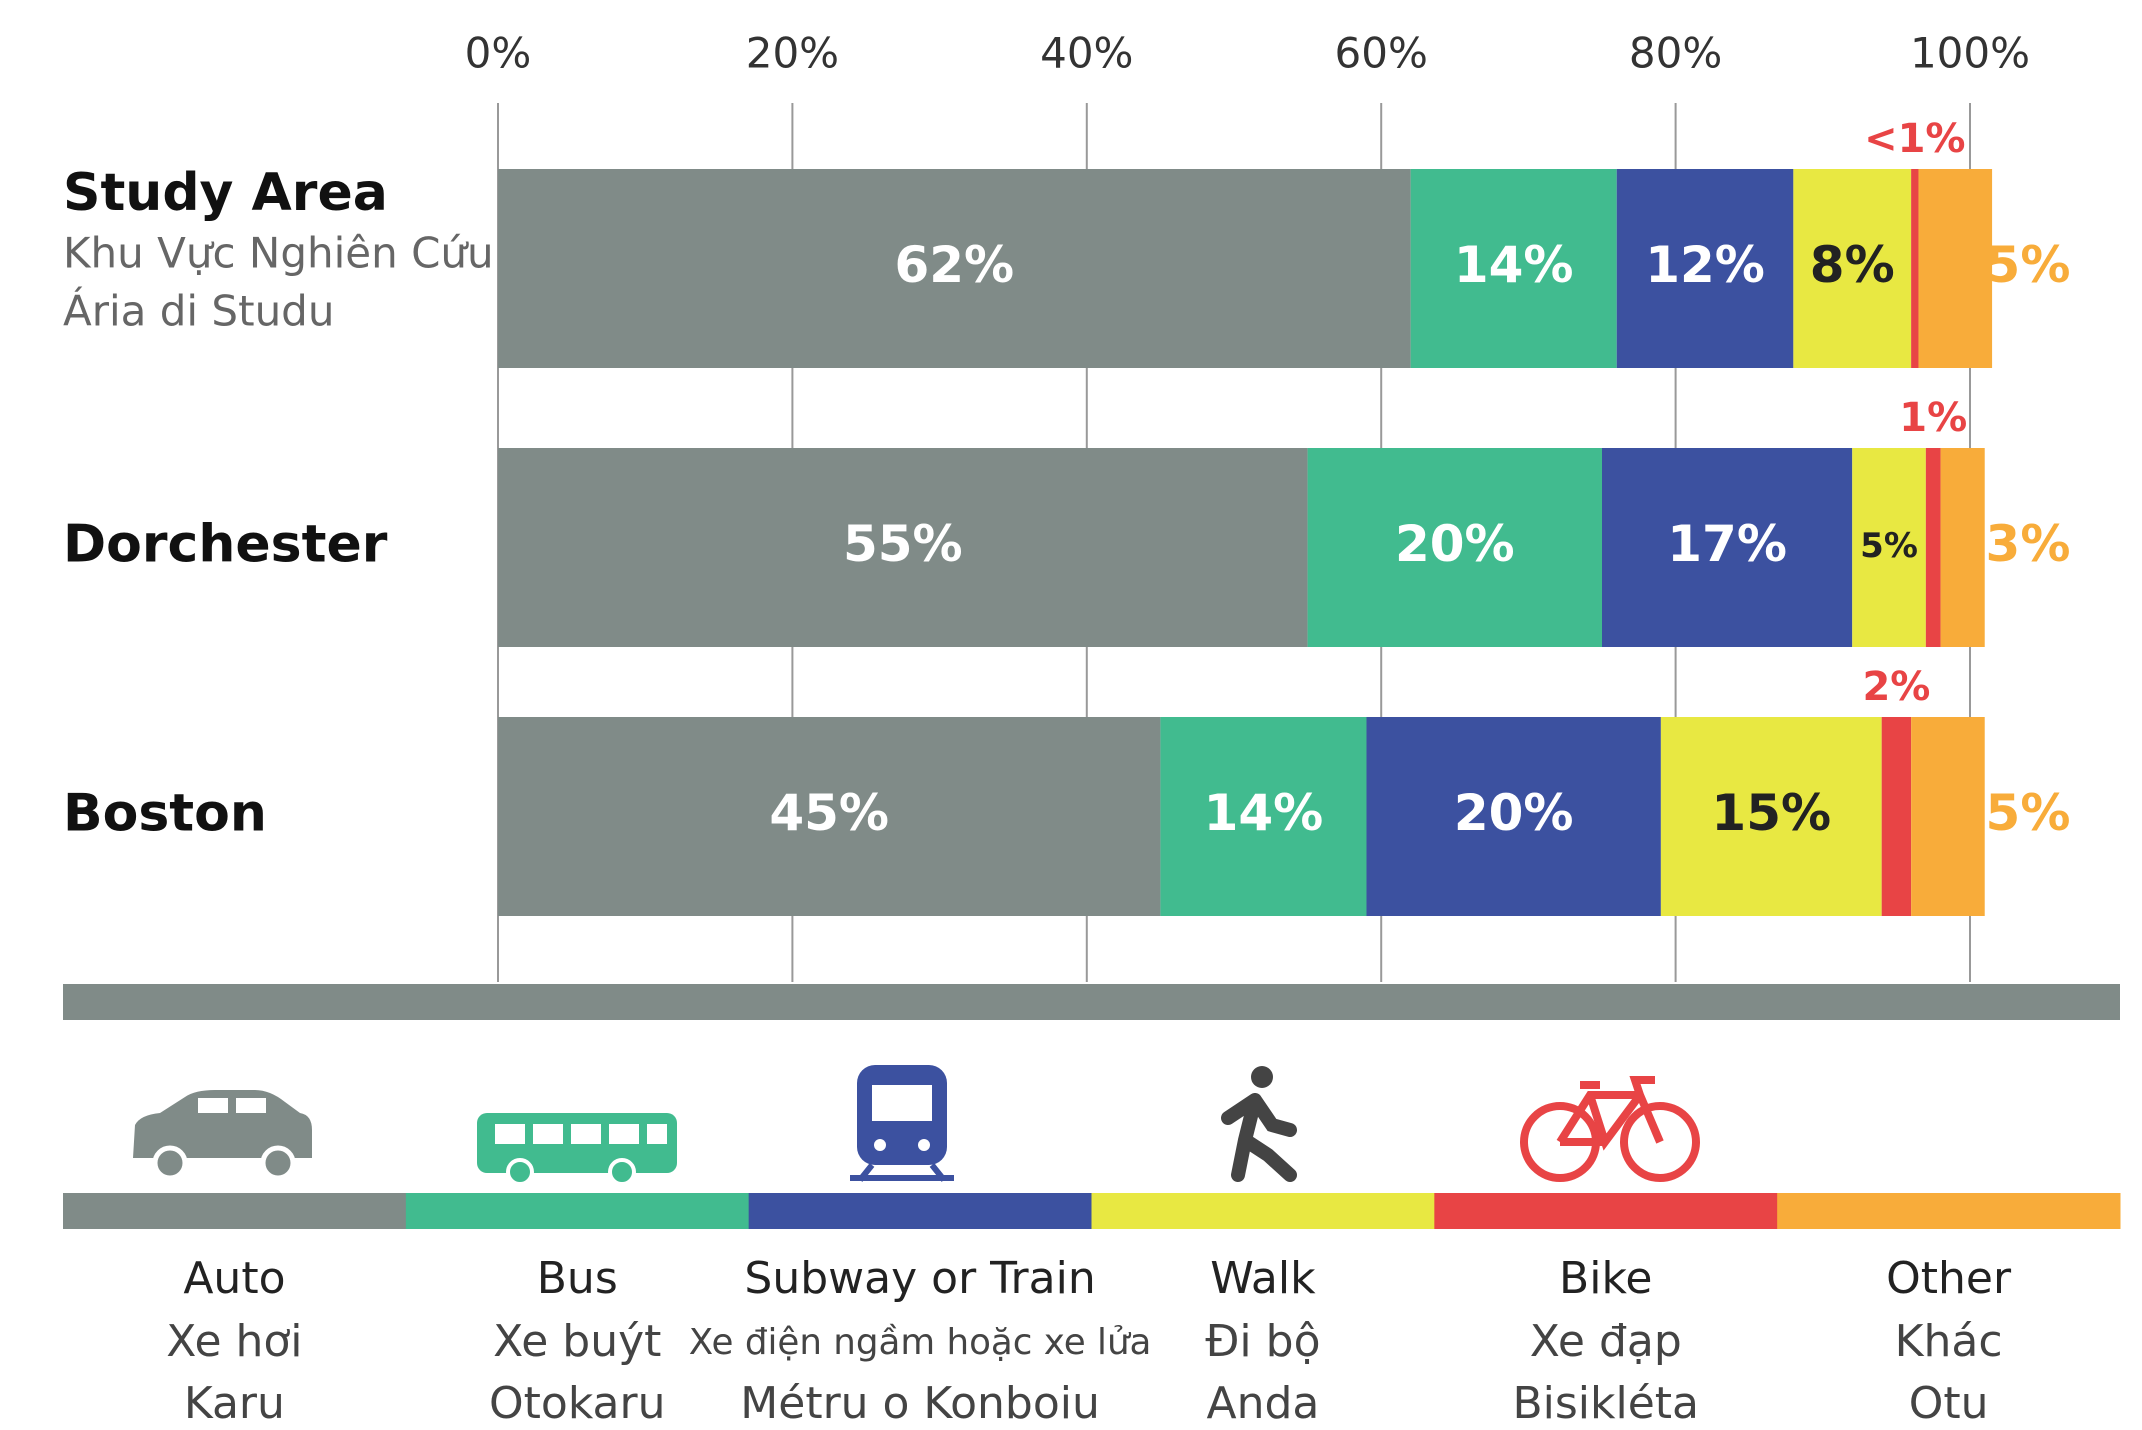  What do you see at coordinates (1262, 1403) in the screenshot?
I see `legend-translation: Anda` at bounding box center [1262, 1403].